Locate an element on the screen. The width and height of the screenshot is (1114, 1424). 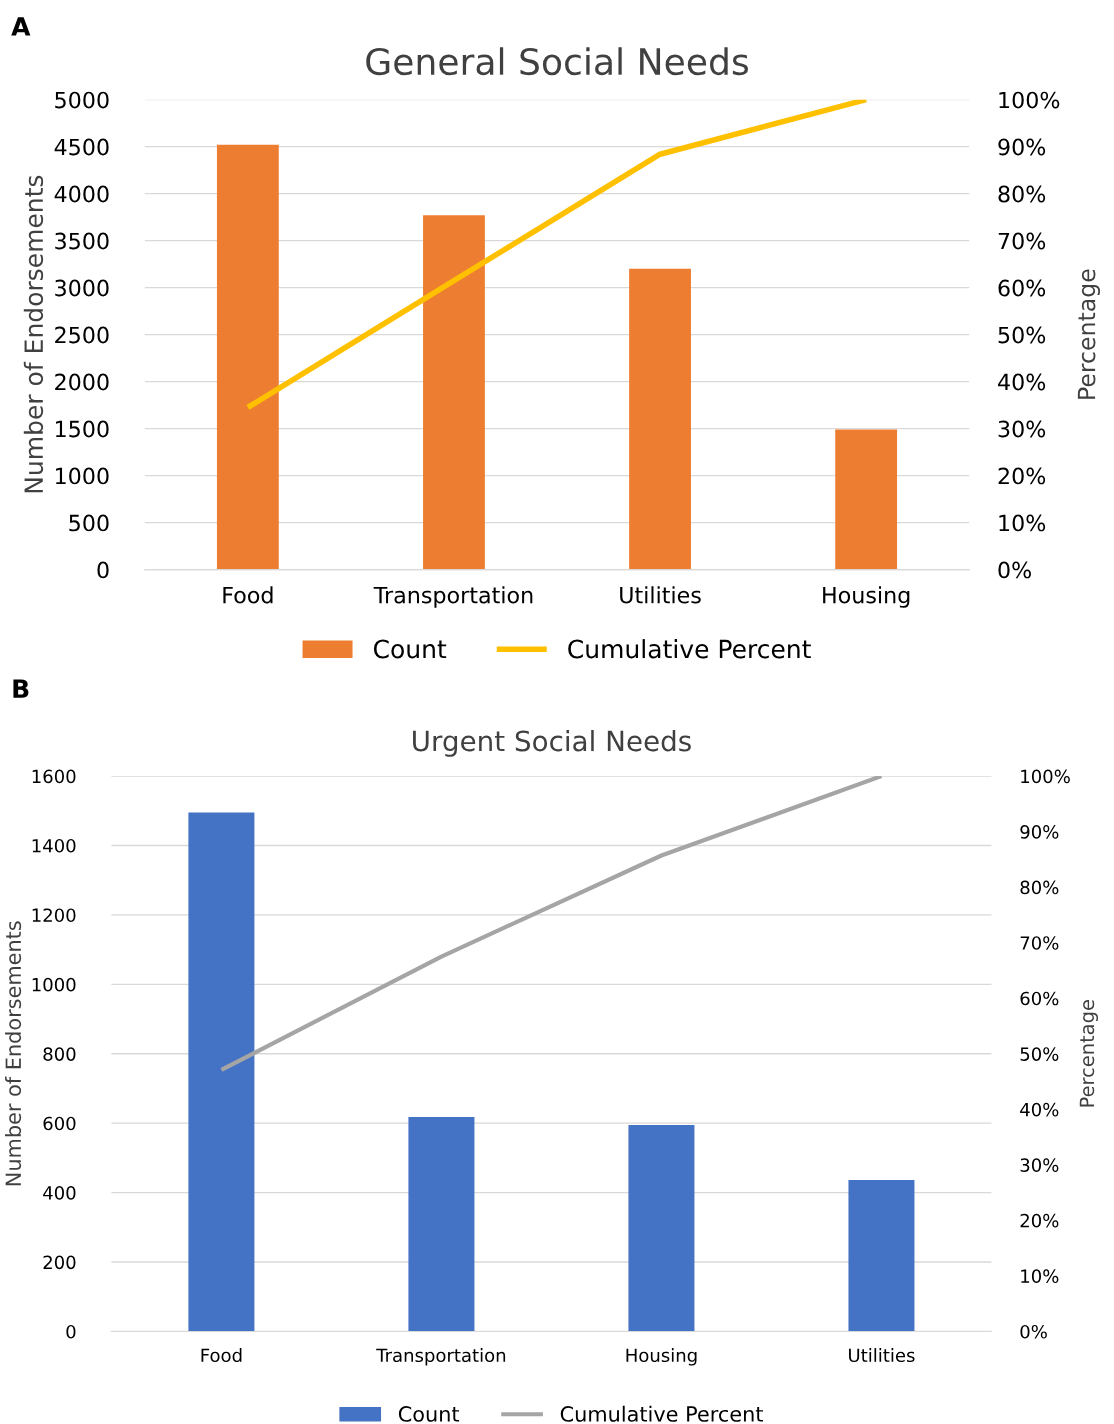
line-series is located at coordinates (551, 924).